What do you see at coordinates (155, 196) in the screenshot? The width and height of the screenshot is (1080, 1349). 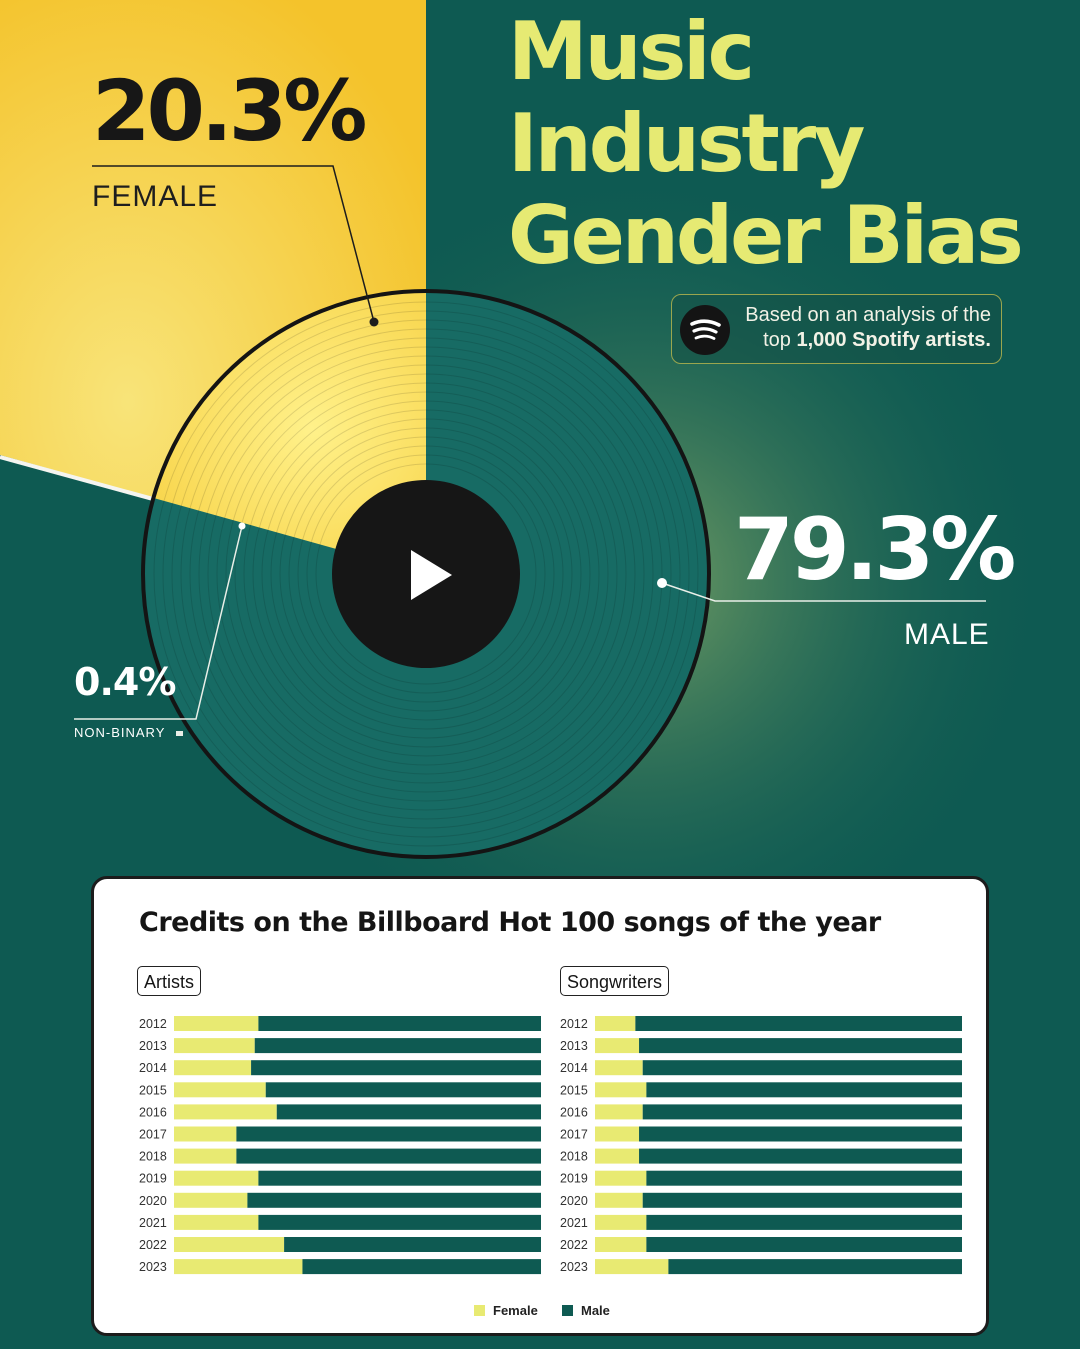 I see `female-label: FEMALE` at bounding box center [155, 196].